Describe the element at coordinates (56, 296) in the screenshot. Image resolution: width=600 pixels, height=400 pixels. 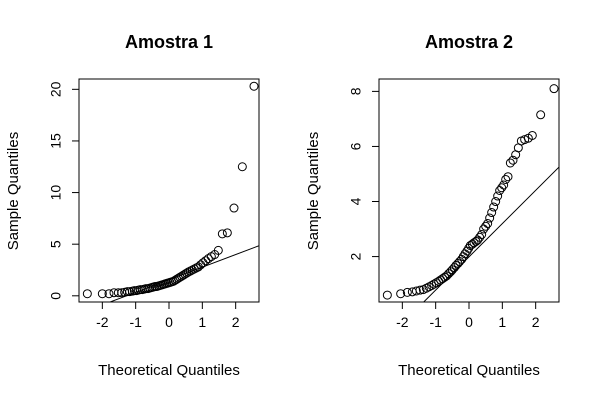
I see `y-tick-label: 0` at that location.